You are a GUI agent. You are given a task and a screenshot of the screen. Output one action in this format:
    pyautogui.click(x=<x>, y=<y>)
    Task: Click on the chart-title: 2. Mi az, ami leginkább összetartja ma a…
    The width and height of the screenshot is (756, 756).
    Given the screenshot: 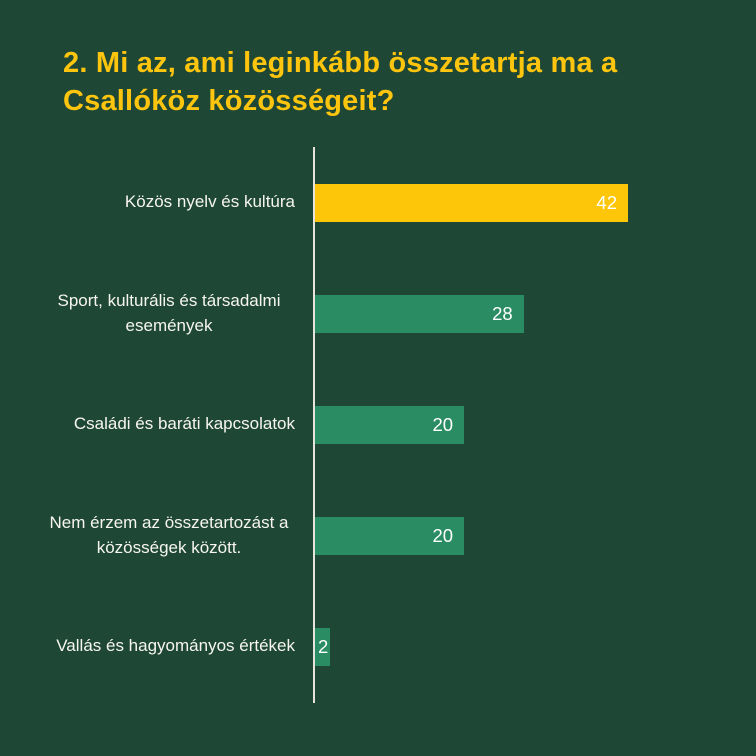 What is the action you would take?
    pyautogui.click(x=340, y=82)
    